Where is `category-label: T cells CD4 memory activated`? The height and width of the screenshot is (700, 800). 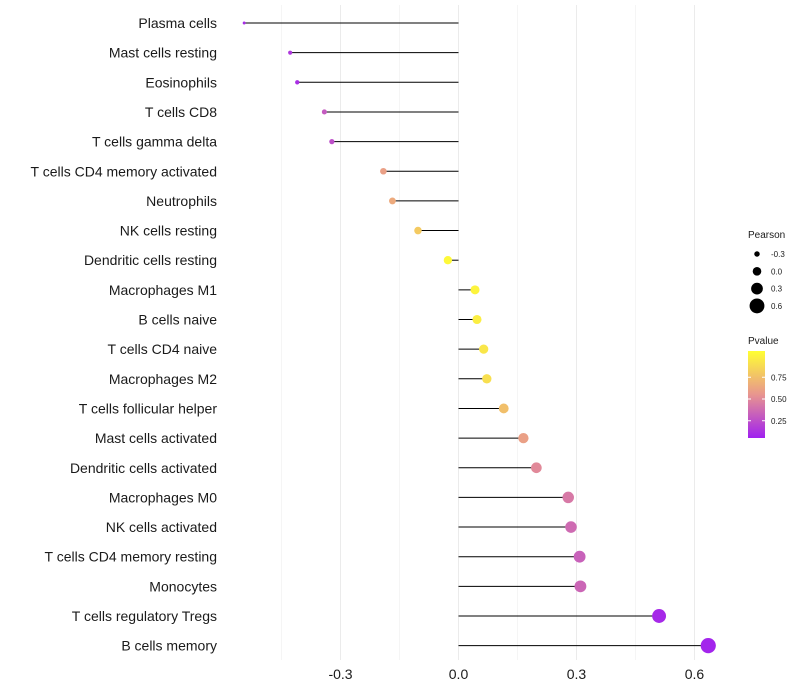 category-label: T cells CD4 memory activated is located at coordinates (124, 171).